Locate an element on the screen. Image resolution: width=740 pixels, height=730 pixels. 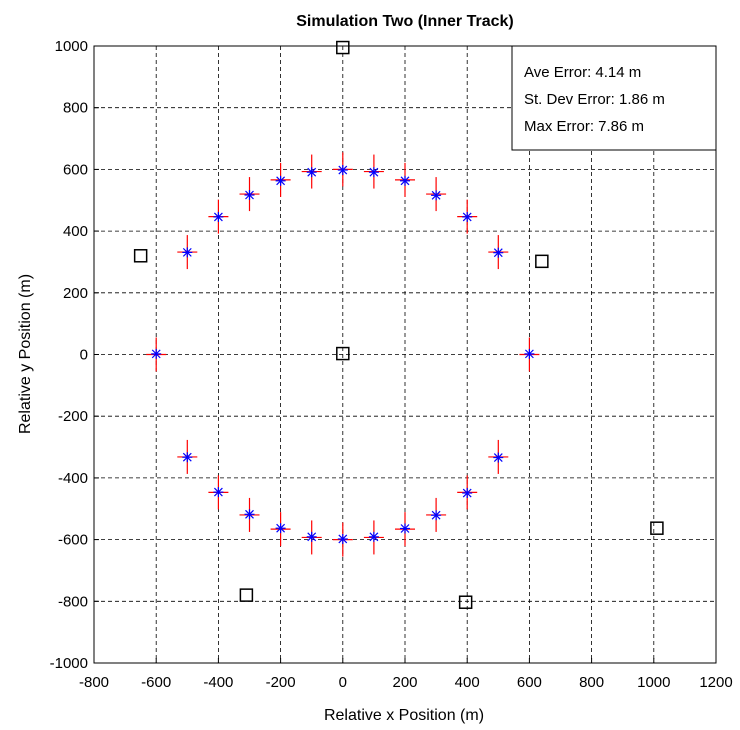
x-tick-label: 0 is located at coordinates (343, 682).